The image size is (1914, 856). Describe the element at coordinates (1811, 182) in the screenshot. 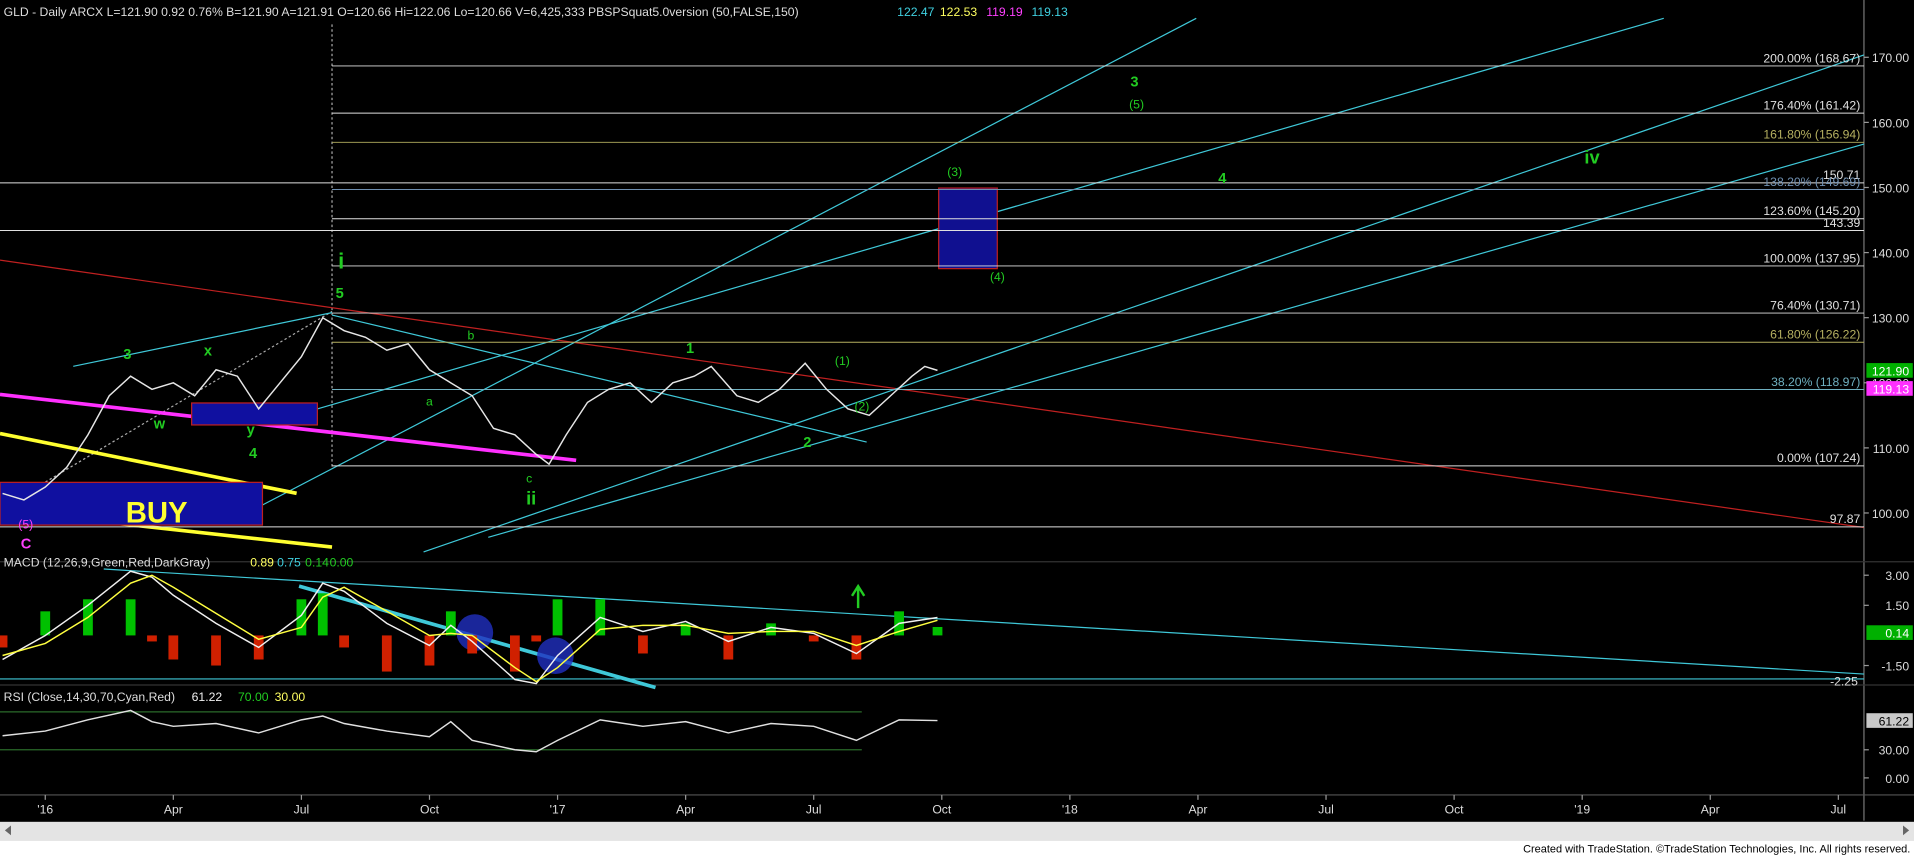

I see `level-label: 138.20% (149.69)` at that location.